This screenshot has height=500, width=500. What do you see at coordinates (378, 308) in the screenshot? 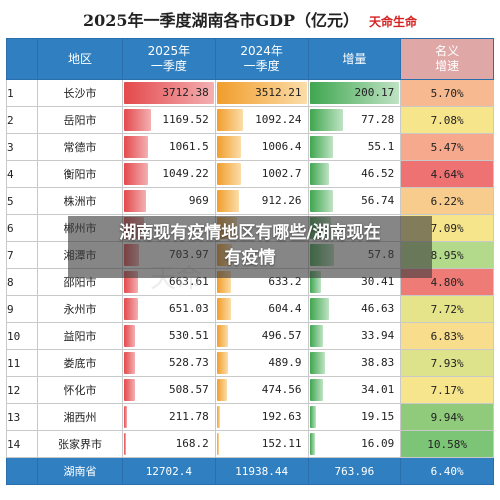
I see `row-increase-value: 46.63` at bounding box center [378, 308].